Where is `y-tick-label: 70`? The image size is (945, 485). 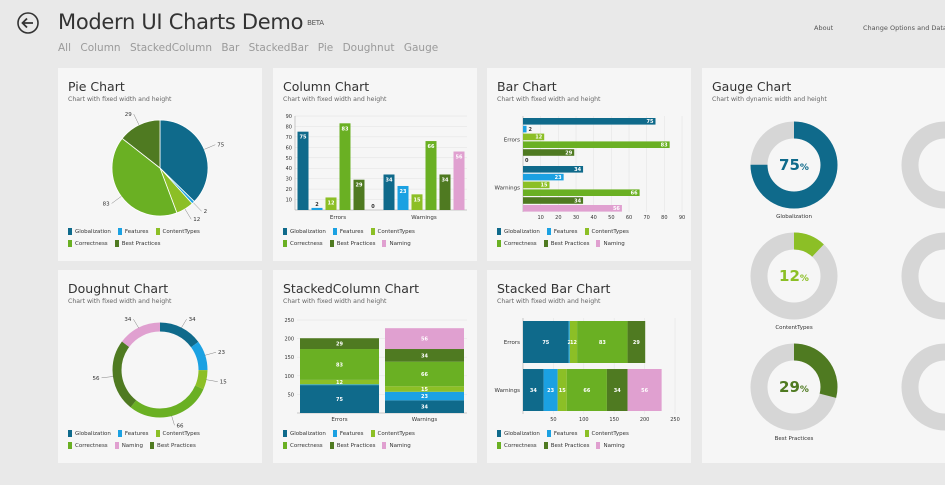
y-tick-label: 70 is located at coordinates (289, 138).